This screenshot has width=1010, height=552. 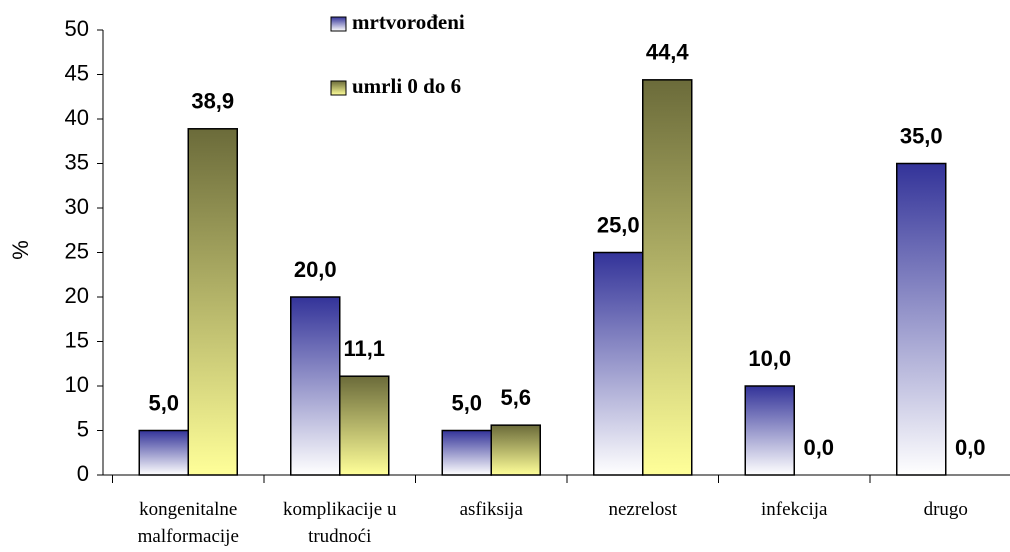 What do you see at coordinates (340, 523) in the screenshot?
I see `x-tick-label: komplikacije u trudnoći` at bounding box center [340, 523].